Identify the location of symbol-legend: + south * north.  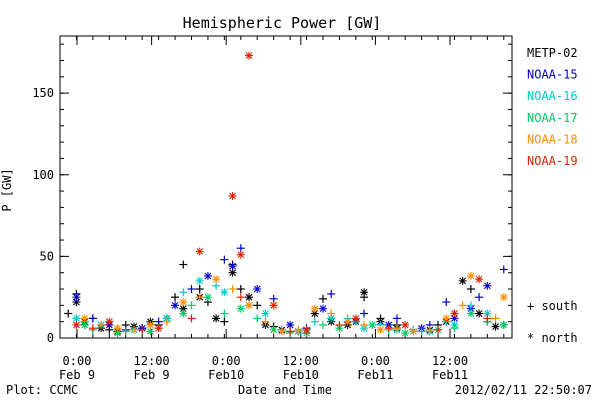
(552, 322).